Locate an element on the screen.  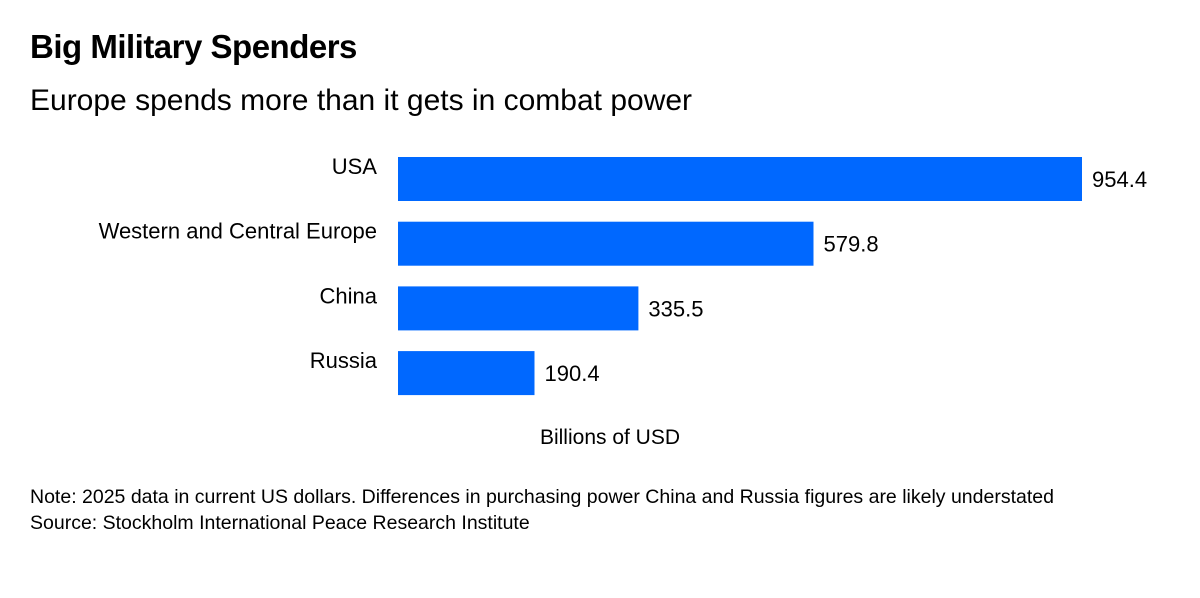
x-axis-label: Billions of USD is located at coordinates (610, 437).